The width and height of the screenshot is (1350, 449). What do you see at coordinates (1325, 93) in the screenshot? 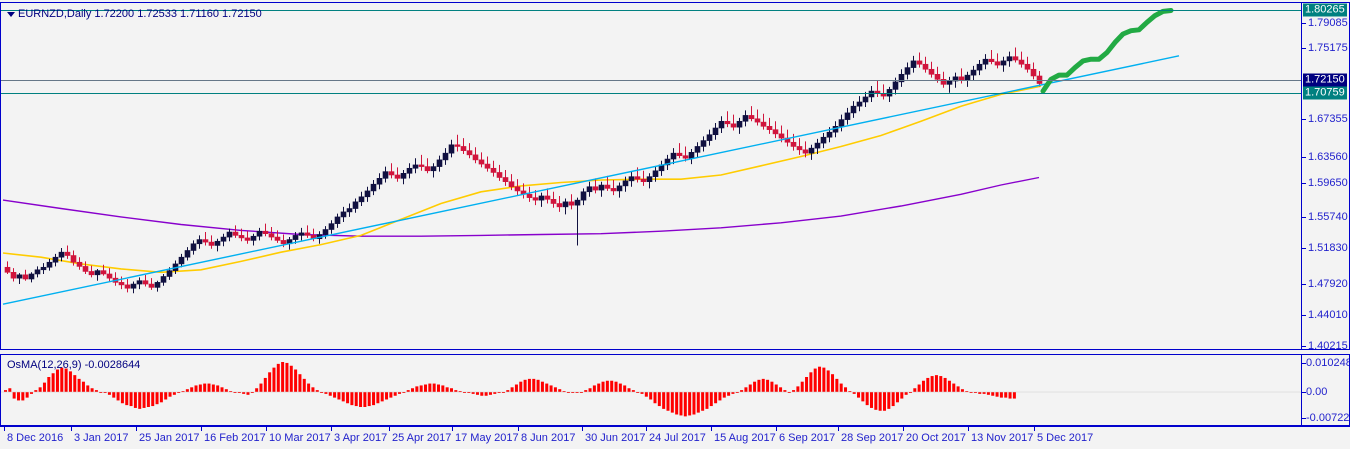
I see `price-badge: 1.70759` at bounding box center [1325, 93].